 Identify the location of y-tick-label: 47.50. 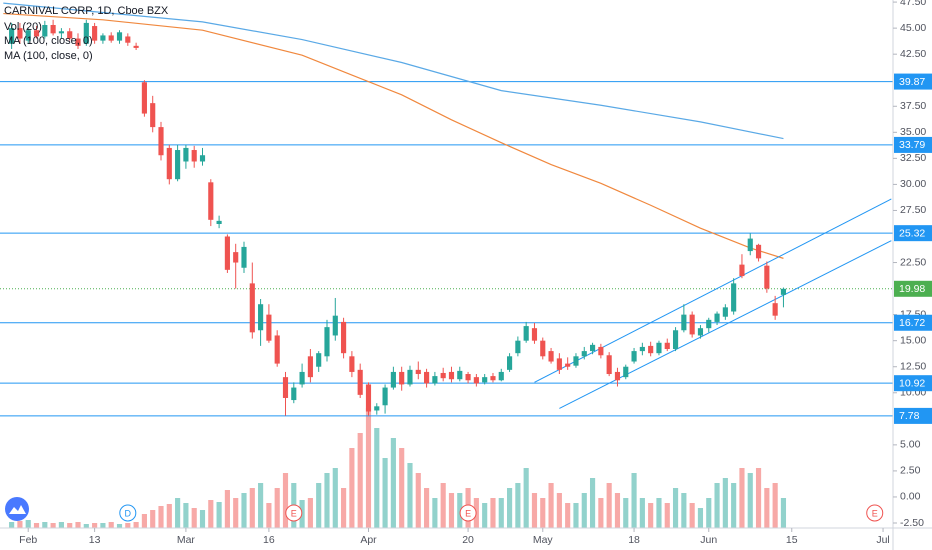
(913, 4).